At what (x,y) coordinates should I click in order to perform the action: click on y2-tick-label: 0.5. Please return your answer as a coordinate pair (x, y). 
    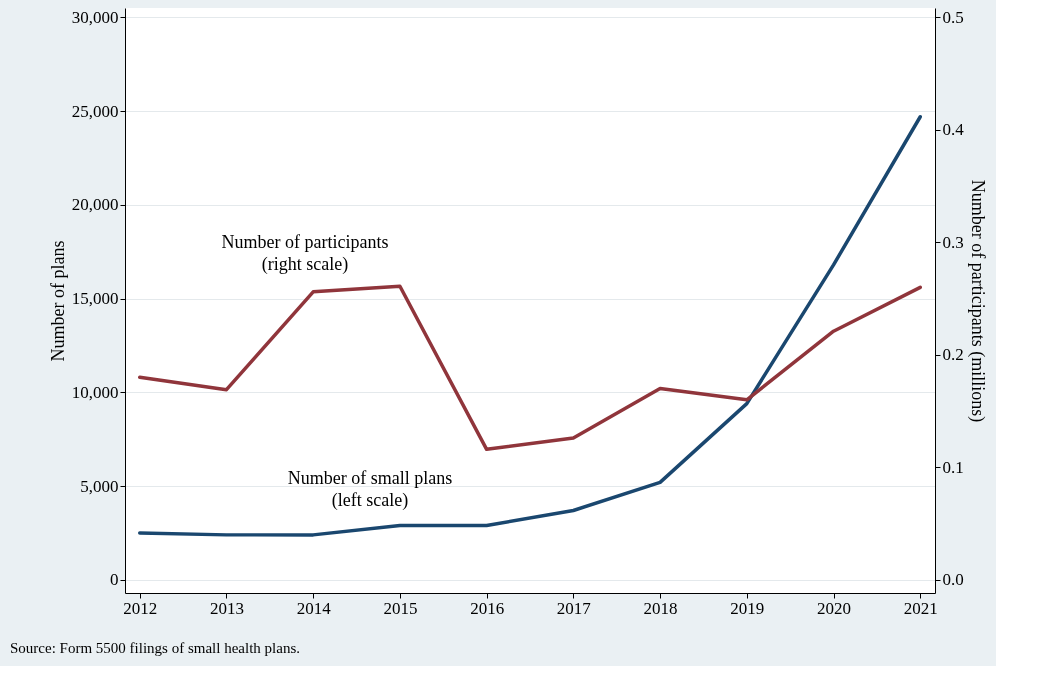
    Looking at the image, I should click on (953, 17).